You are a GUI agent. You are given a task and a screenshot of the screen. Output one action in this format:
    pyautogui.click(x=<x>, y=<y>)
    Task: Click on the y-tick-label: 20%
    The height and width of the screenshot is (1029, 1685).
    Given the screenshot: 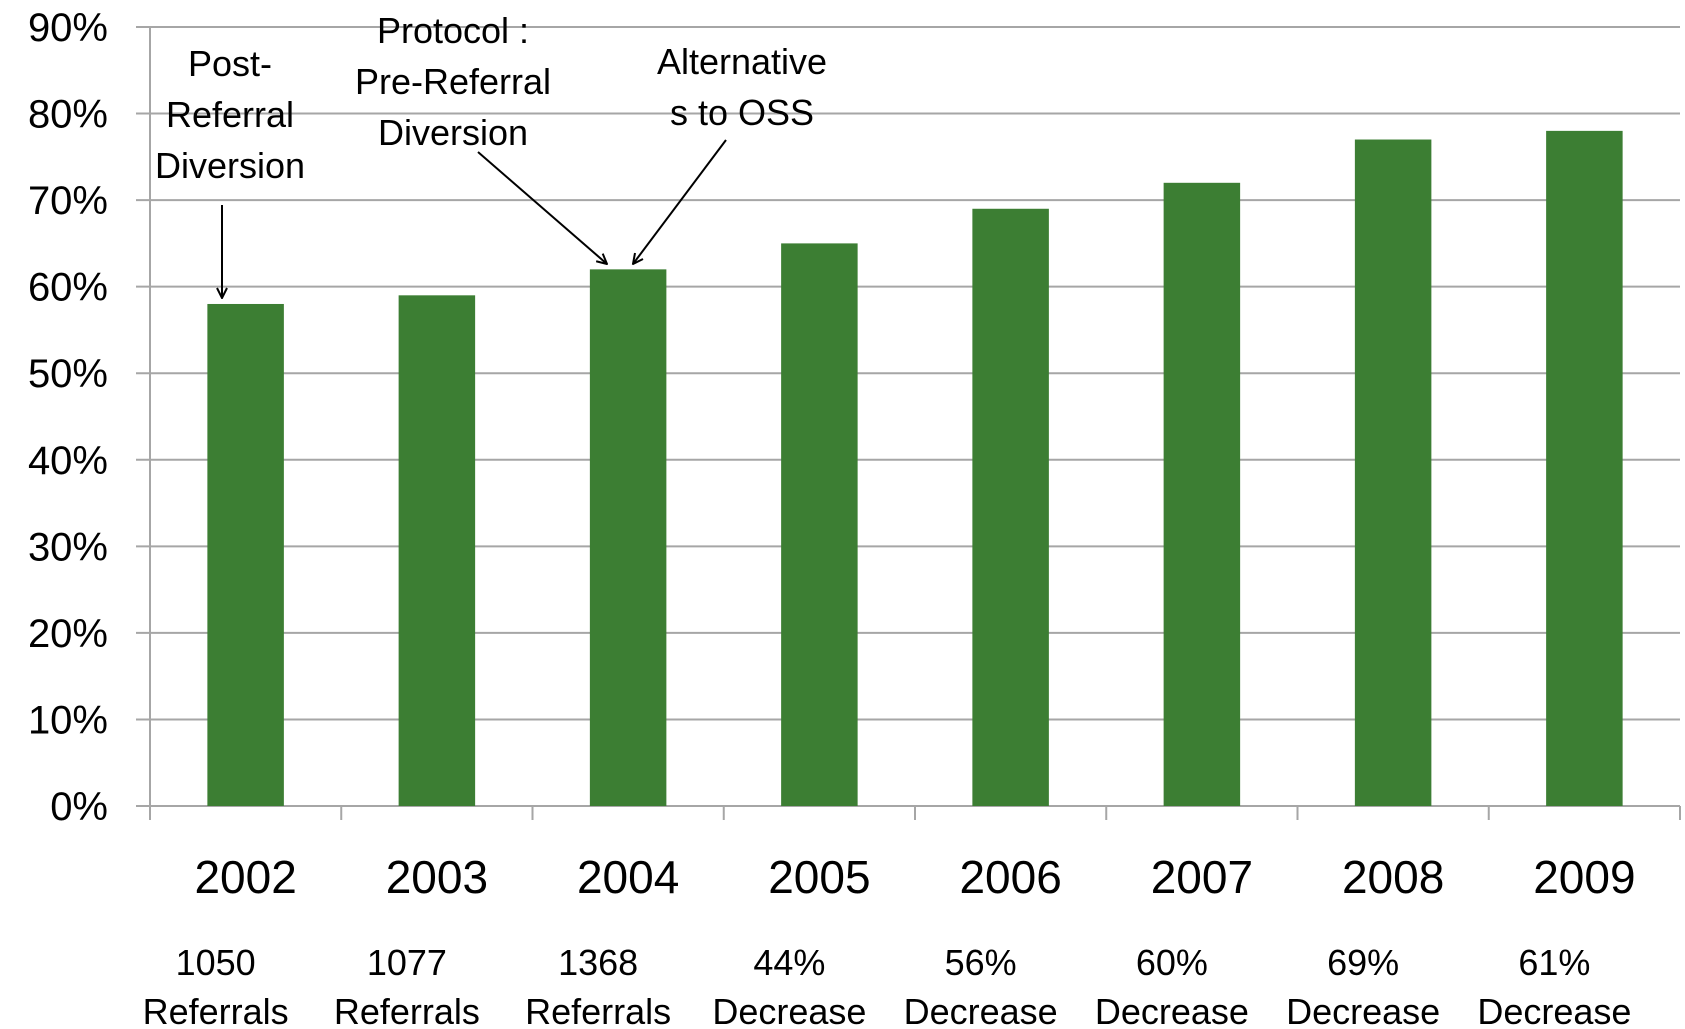 What is the action you would take?
    pyautogui.click(x=68, y=634)
    